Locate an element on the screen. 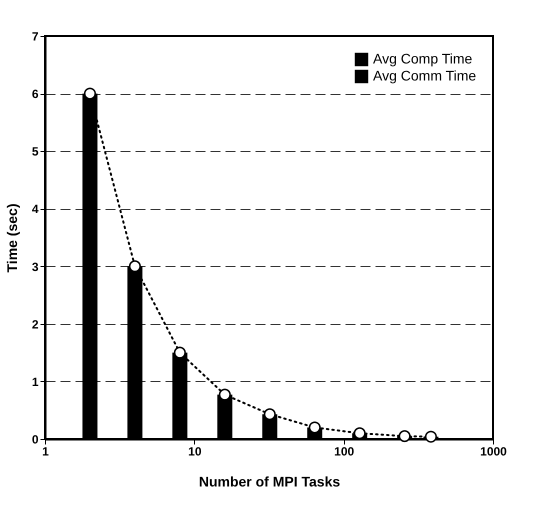  y-tick-label: 6 is located at coordinates (35, 94).